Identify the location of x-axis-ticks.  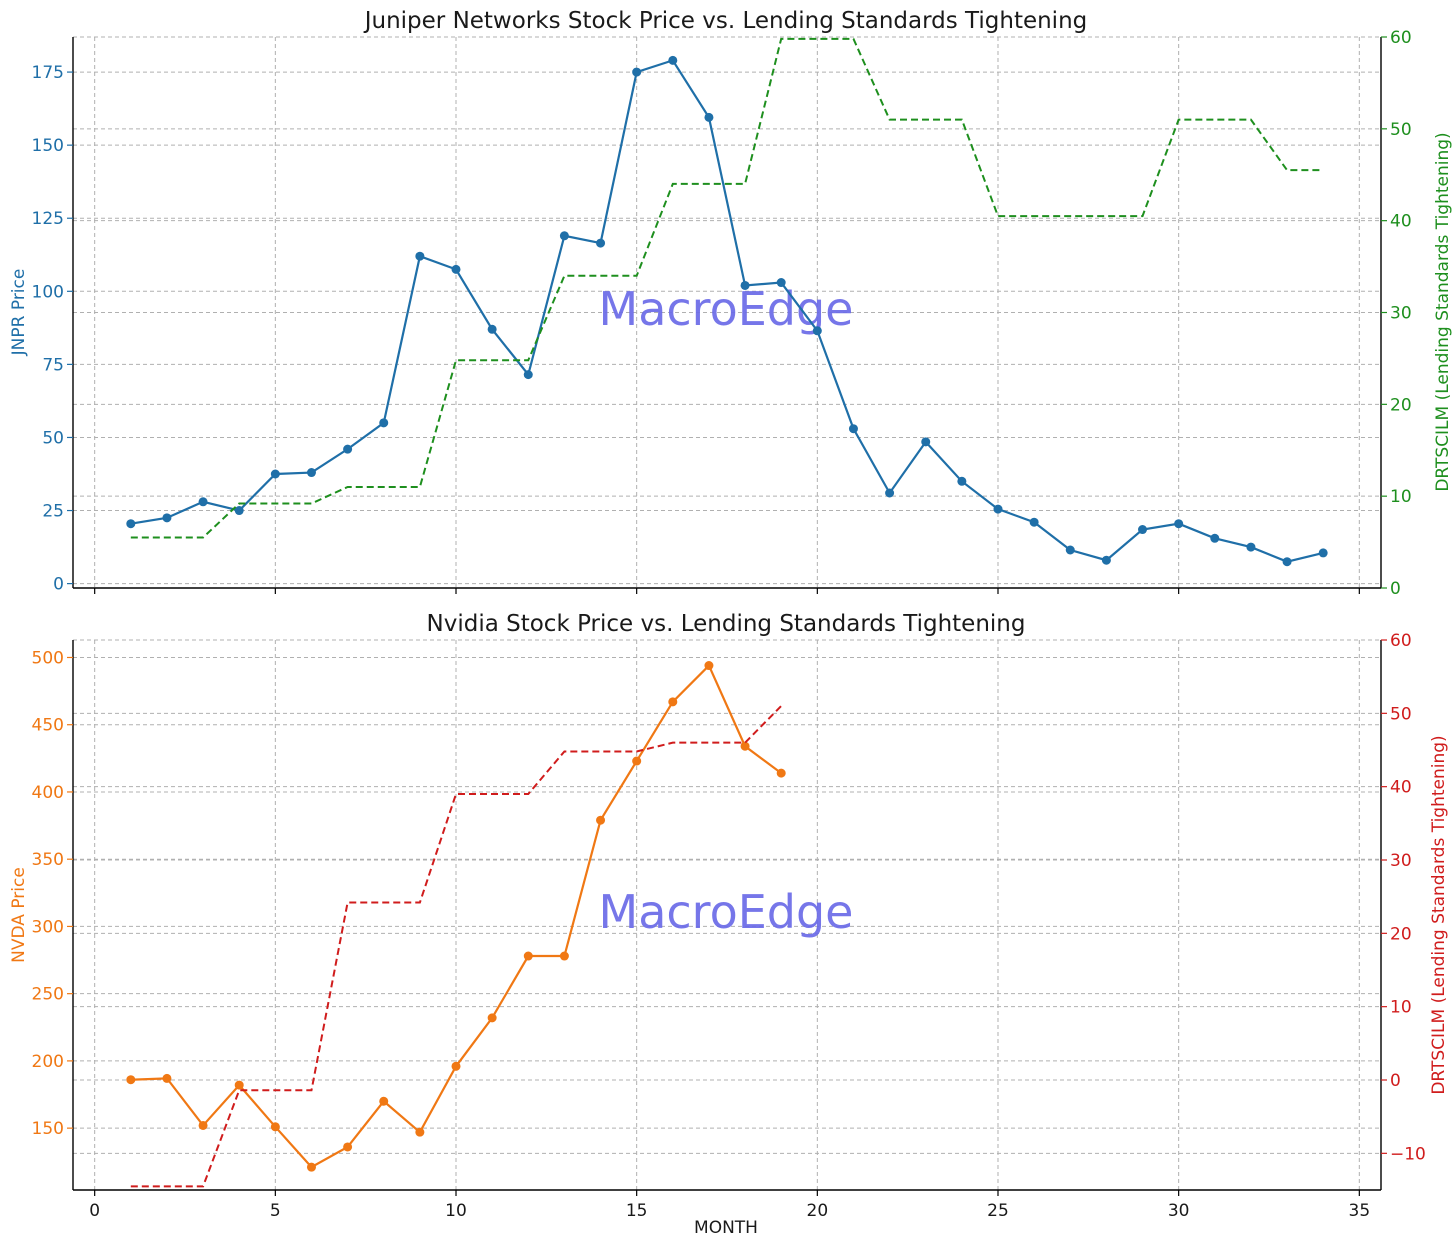
(727, 591).